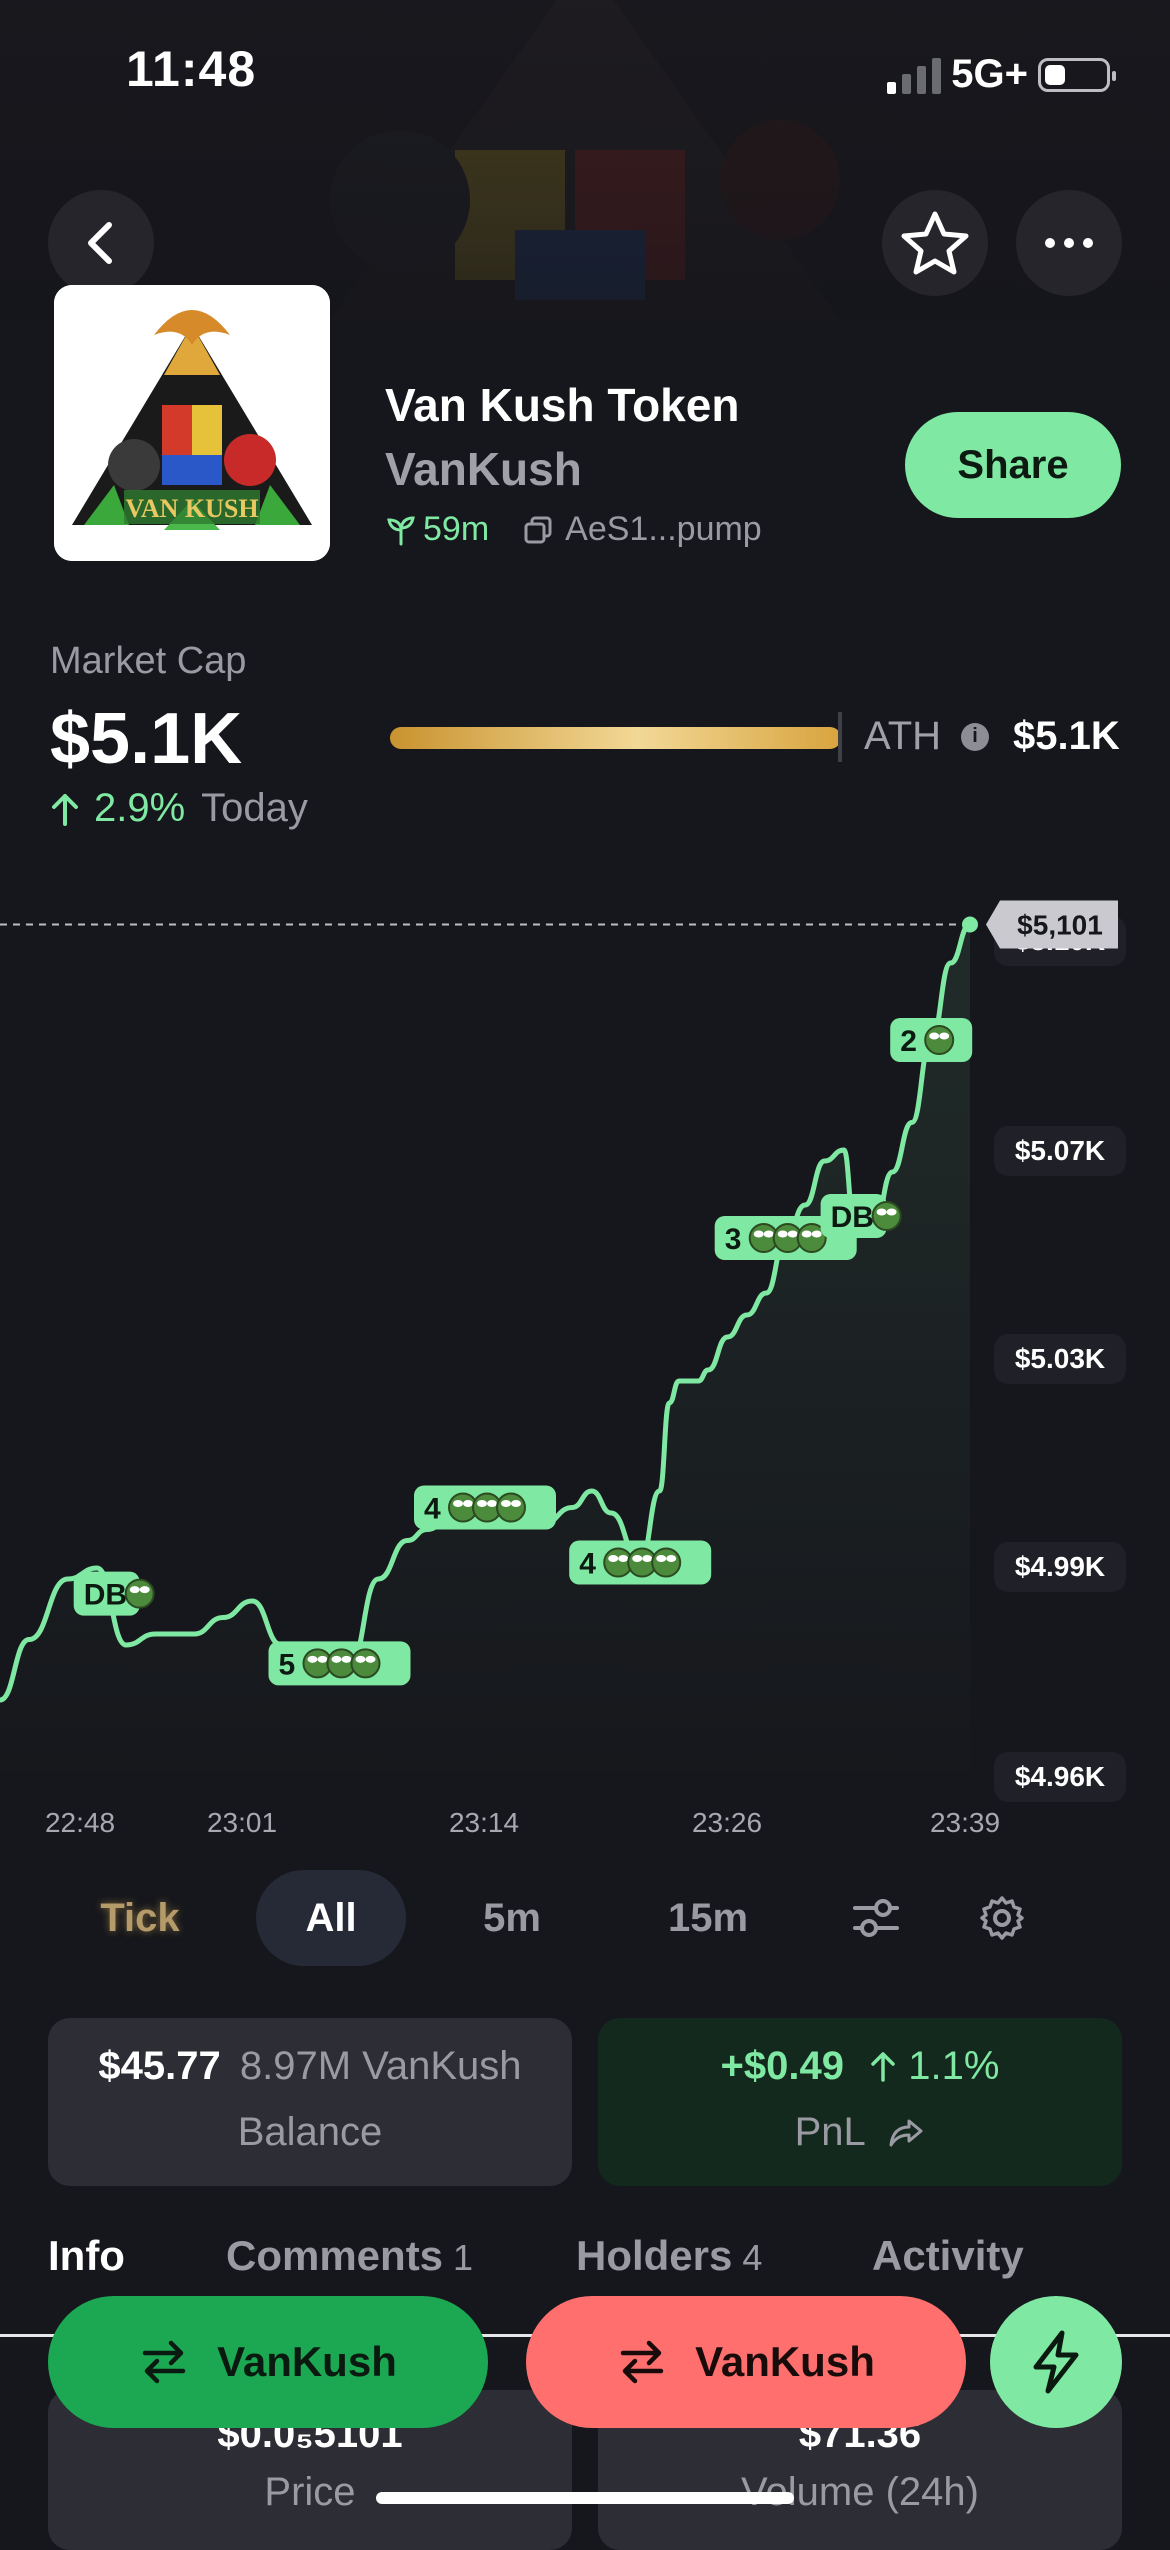  I want to click on chart-settings-button, so click(1002, 1918).